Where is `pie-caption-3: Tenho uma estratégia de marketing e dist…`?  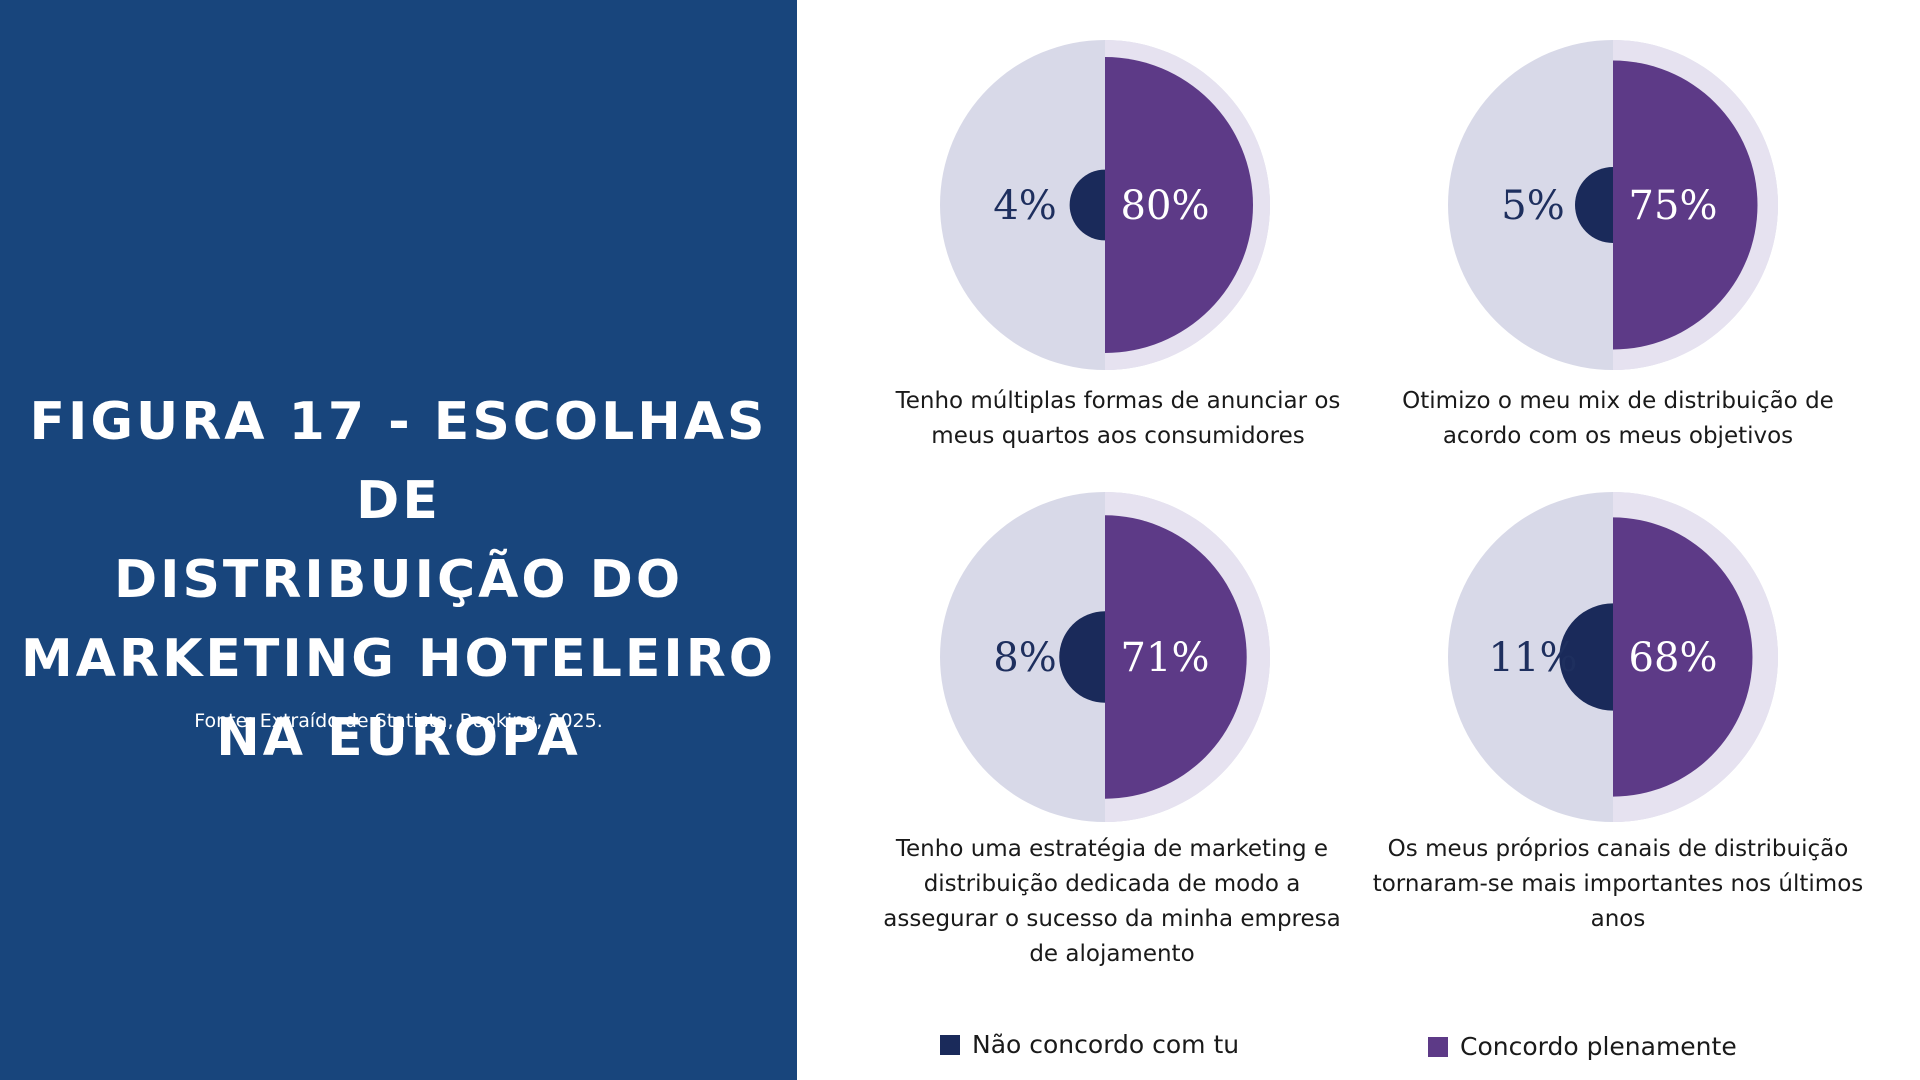 pie-caption-3: Tenho uma estratégia de marketing e dist… is located at coordinates (1112, 901).